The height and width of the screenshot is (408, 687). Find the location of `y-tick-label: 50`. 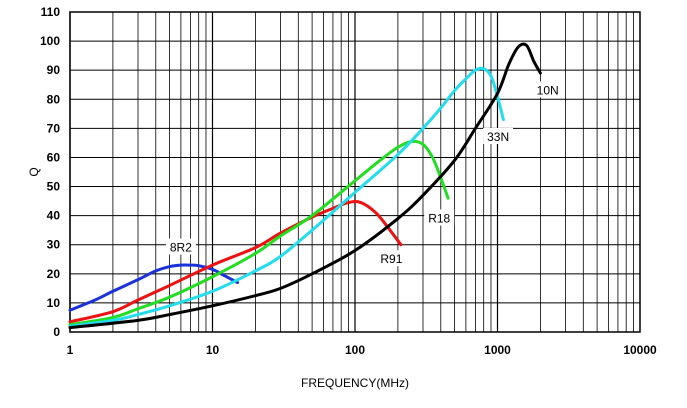

y-tick-label: 50 is located at coordinates (54, 187).